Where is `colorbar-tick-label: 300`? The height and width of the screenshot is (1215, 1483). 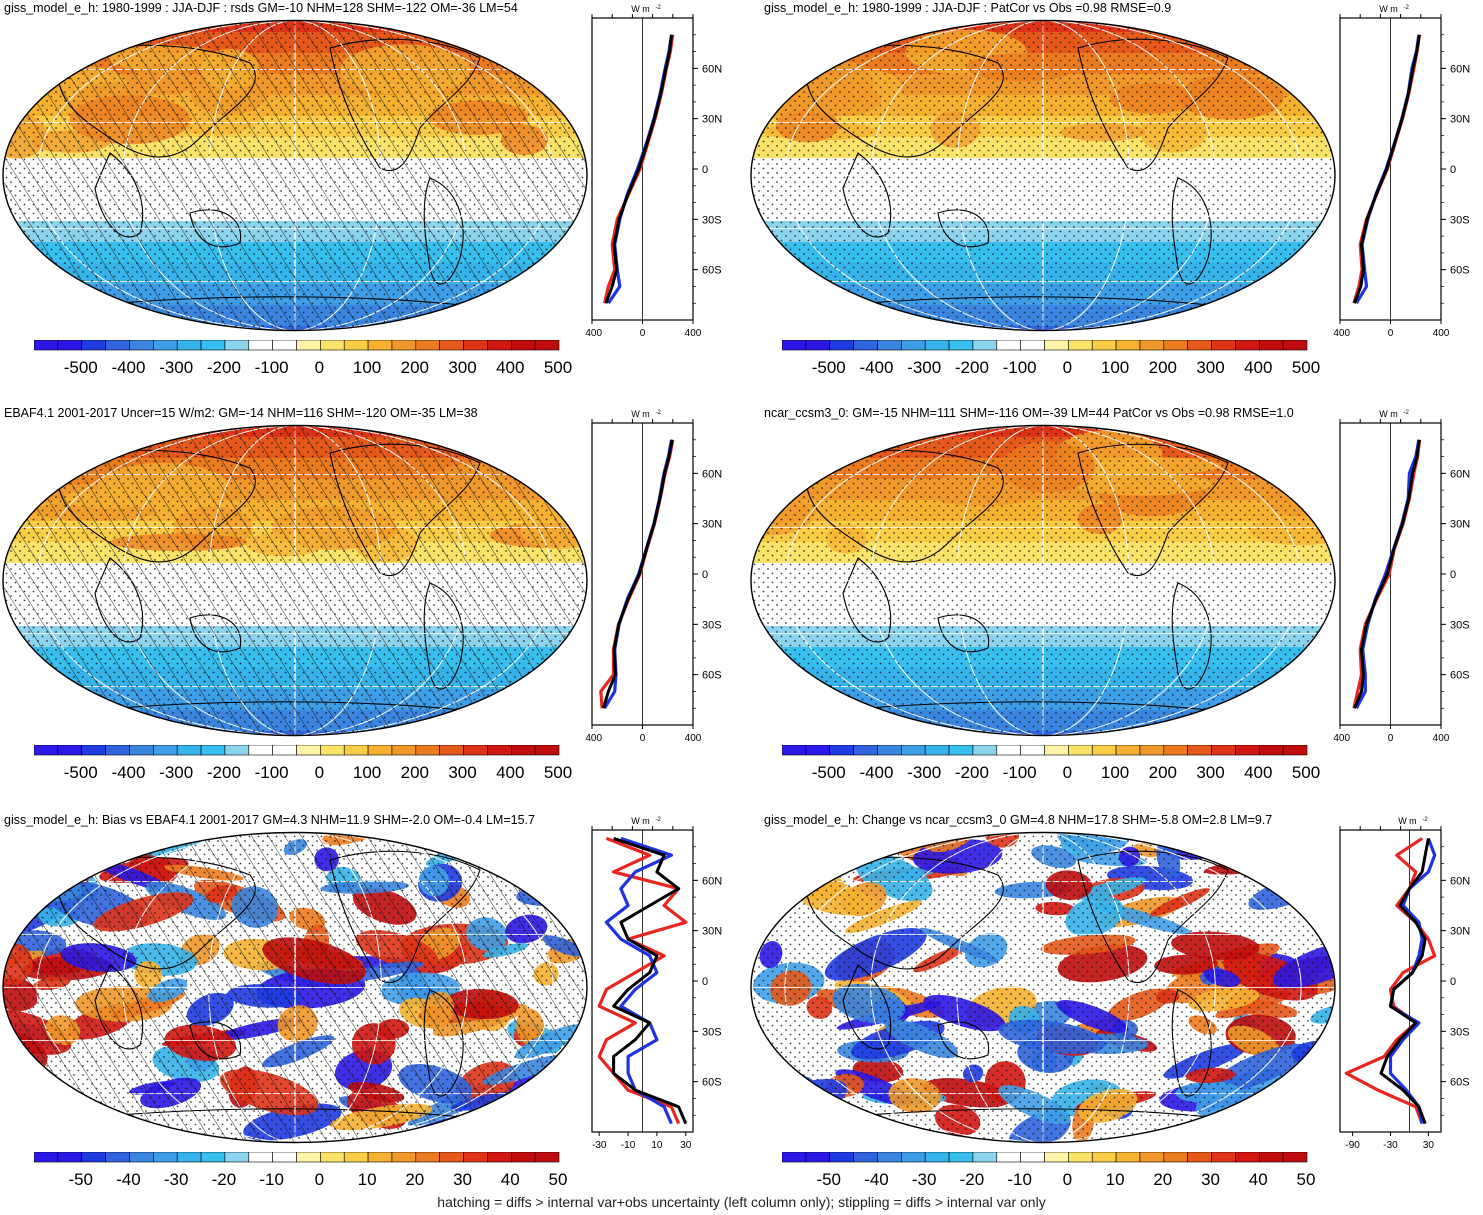
colorbar-tick-label: 300 is located at coordinates (1210, 367).